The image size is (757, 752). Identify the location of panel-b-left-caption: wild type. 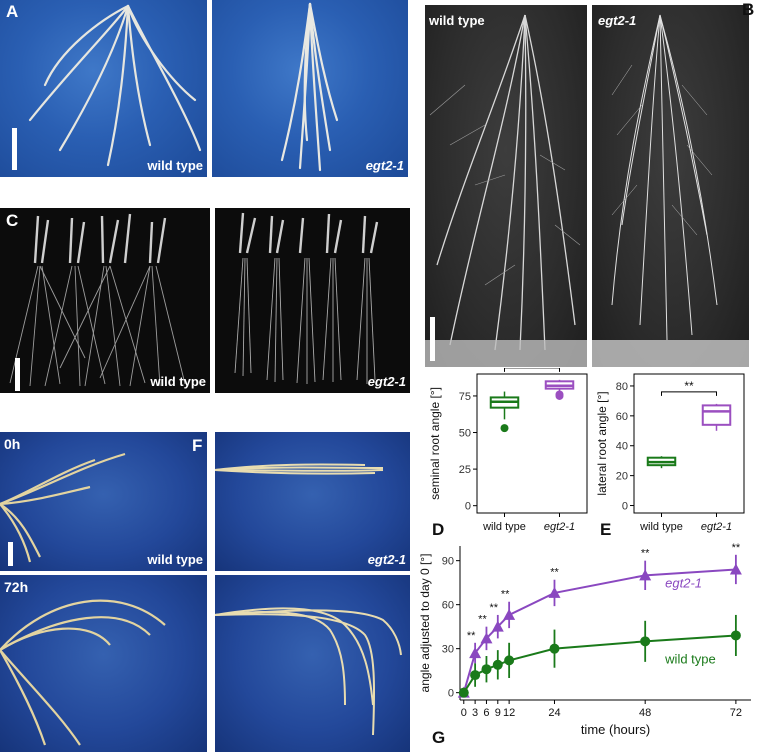
(457, 20).